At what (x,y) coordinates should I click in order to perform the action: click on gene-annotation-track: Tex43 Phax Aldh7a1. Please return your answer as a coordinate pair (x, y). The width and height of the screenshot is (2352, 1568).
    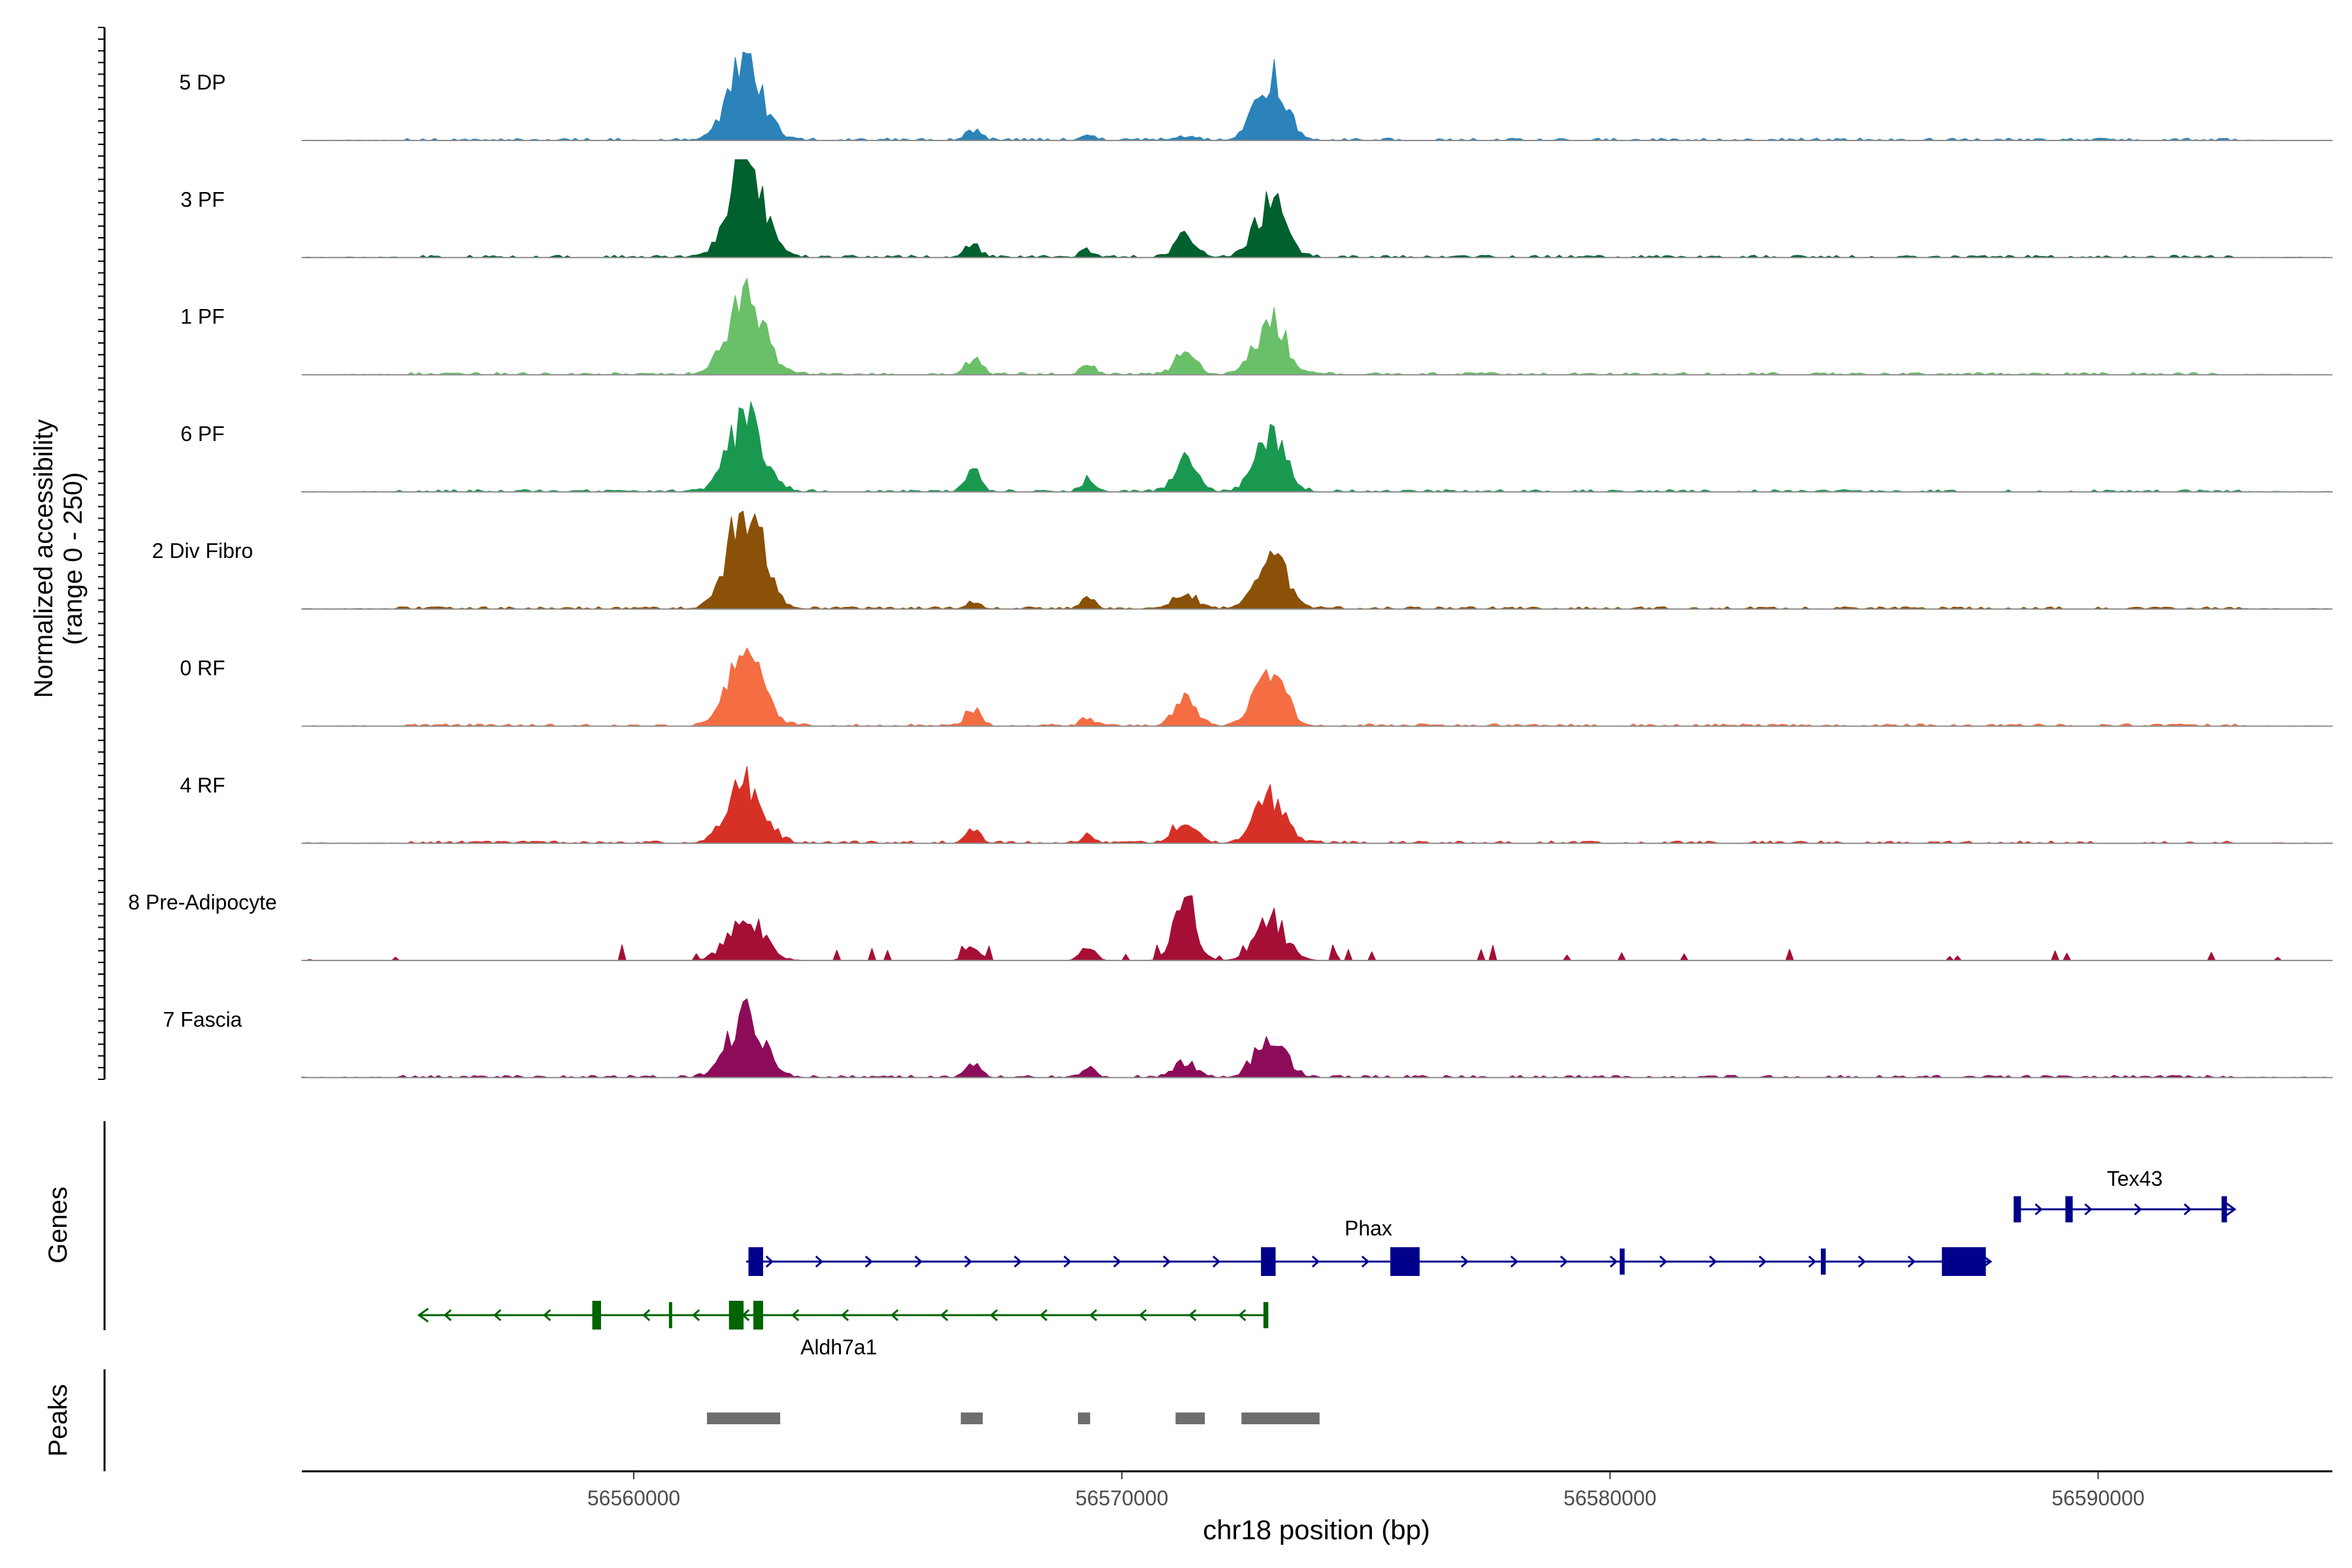
    Looking at the image, I should click on (1327, 1263).